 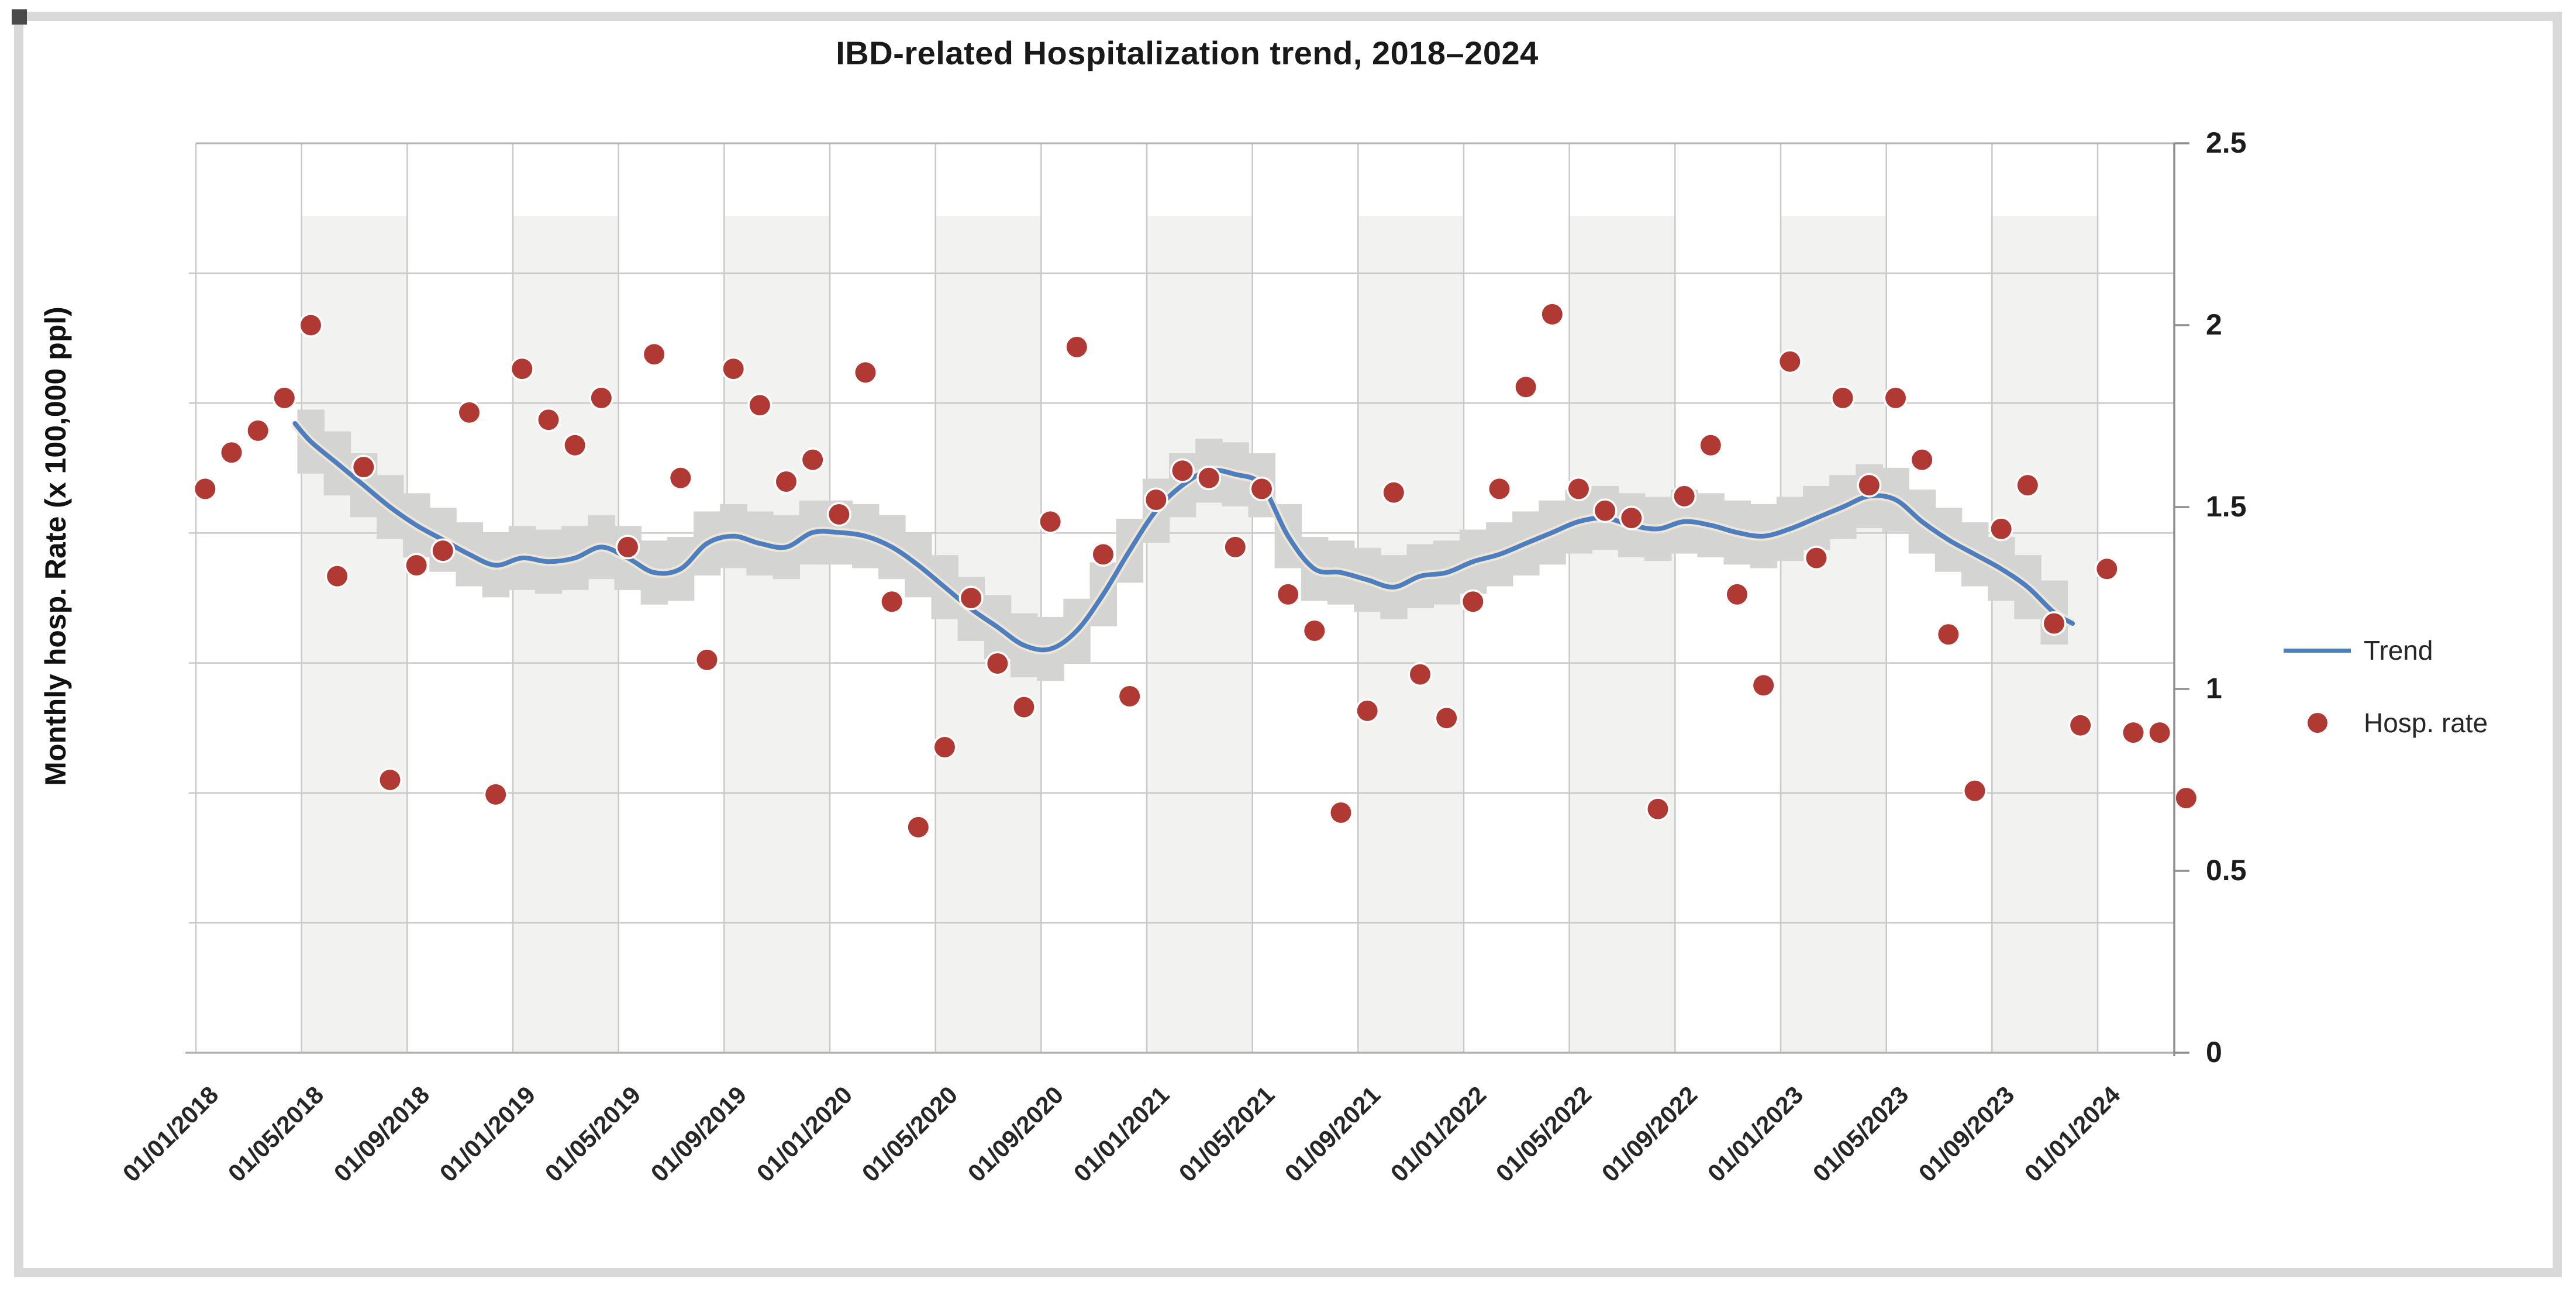 What do you see at coordinates (20, 17) in the screenshot?
I see `corner-mark` at bounding box center [20, 17].